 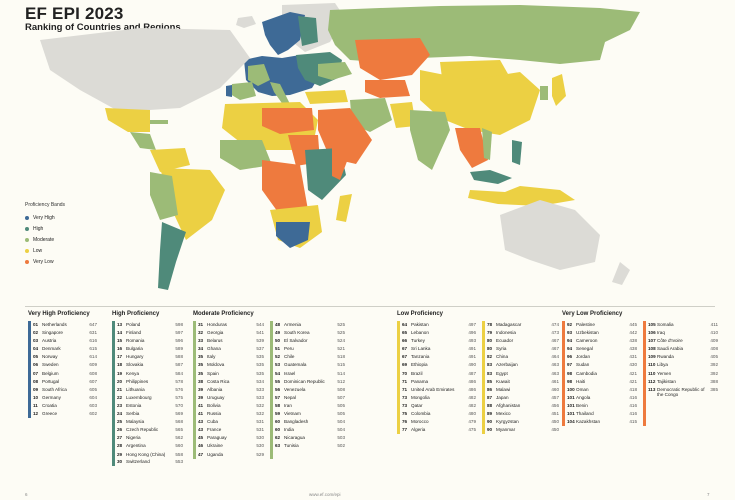 I want to click on country-name: Serbia, so click(x=133, y=414).